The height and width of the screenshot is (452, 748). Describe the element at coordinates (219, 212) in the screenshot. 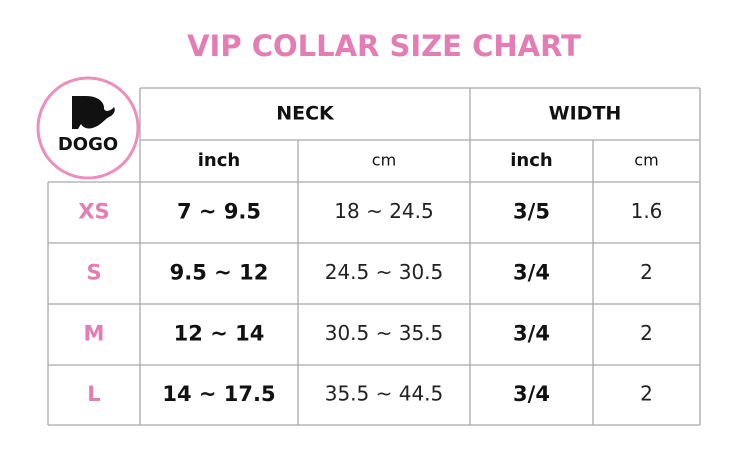

I see `cell-value: 7 ~ 9.5` at that location.